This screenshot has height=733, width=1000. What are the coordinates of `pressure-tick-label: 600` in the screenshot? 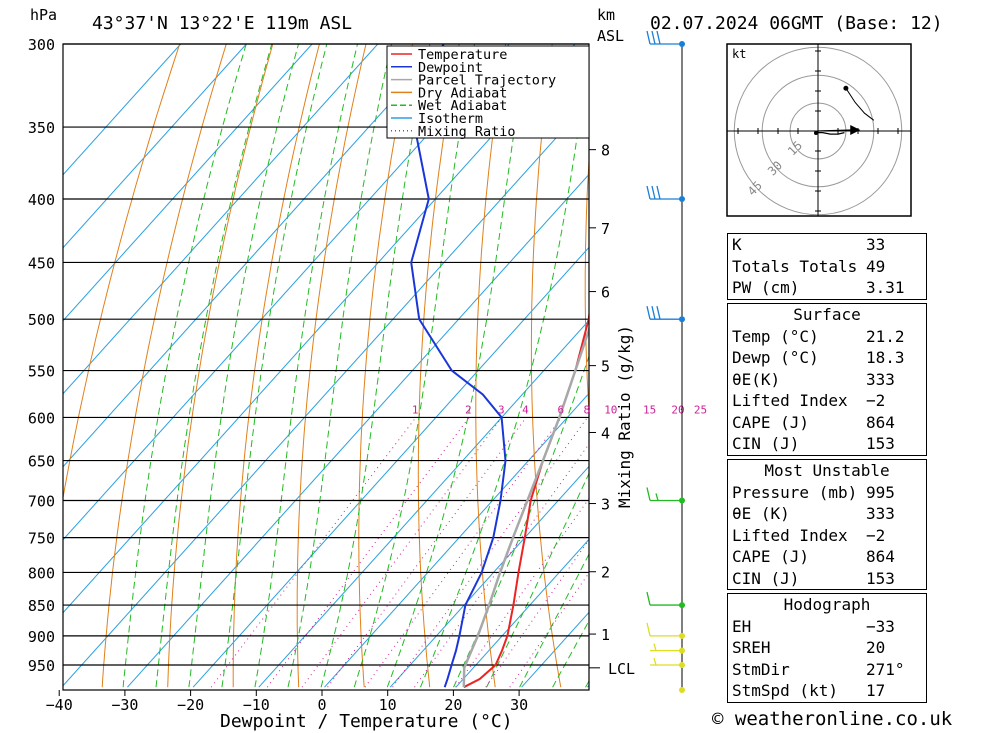 It's located at (41, 418).